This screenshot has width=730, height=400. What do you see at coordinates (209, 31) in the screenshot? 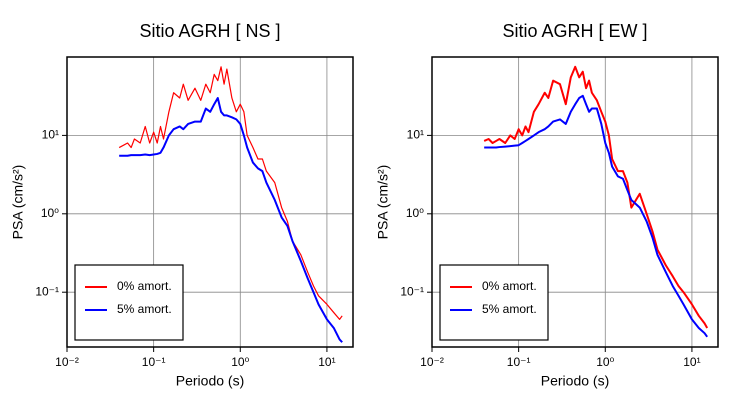
I see `chart-title: Sitio AGRH [ NS ]` at bounding box center [209, 31].